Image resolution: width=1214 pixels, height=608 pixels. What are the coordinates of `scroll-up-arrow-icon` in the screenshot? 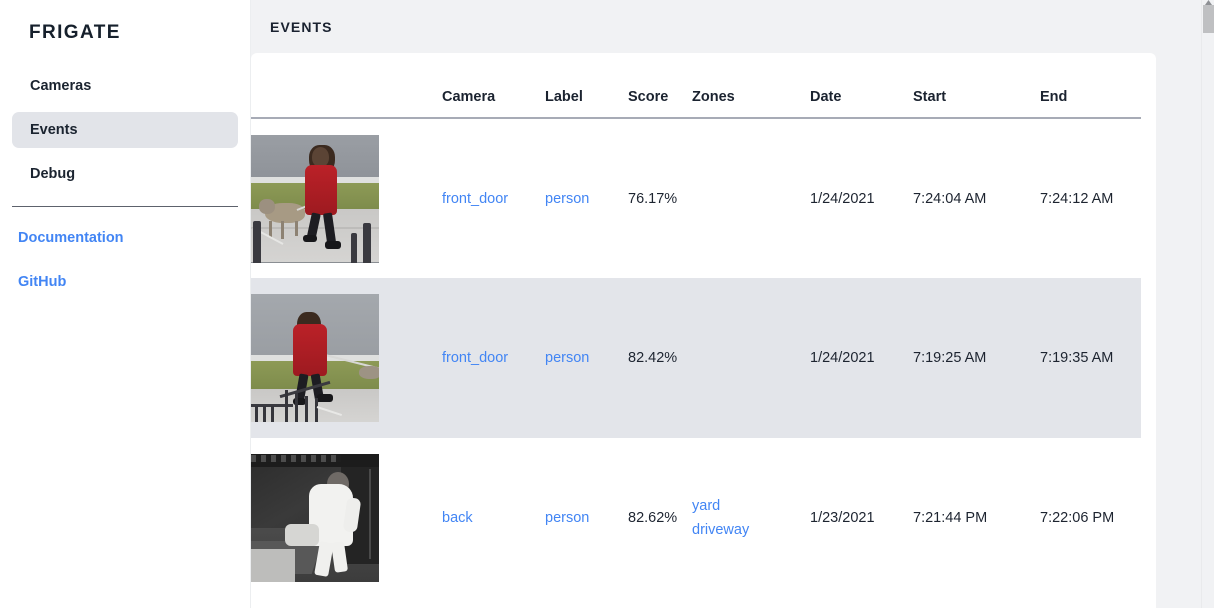 It's located at (1208, 2).